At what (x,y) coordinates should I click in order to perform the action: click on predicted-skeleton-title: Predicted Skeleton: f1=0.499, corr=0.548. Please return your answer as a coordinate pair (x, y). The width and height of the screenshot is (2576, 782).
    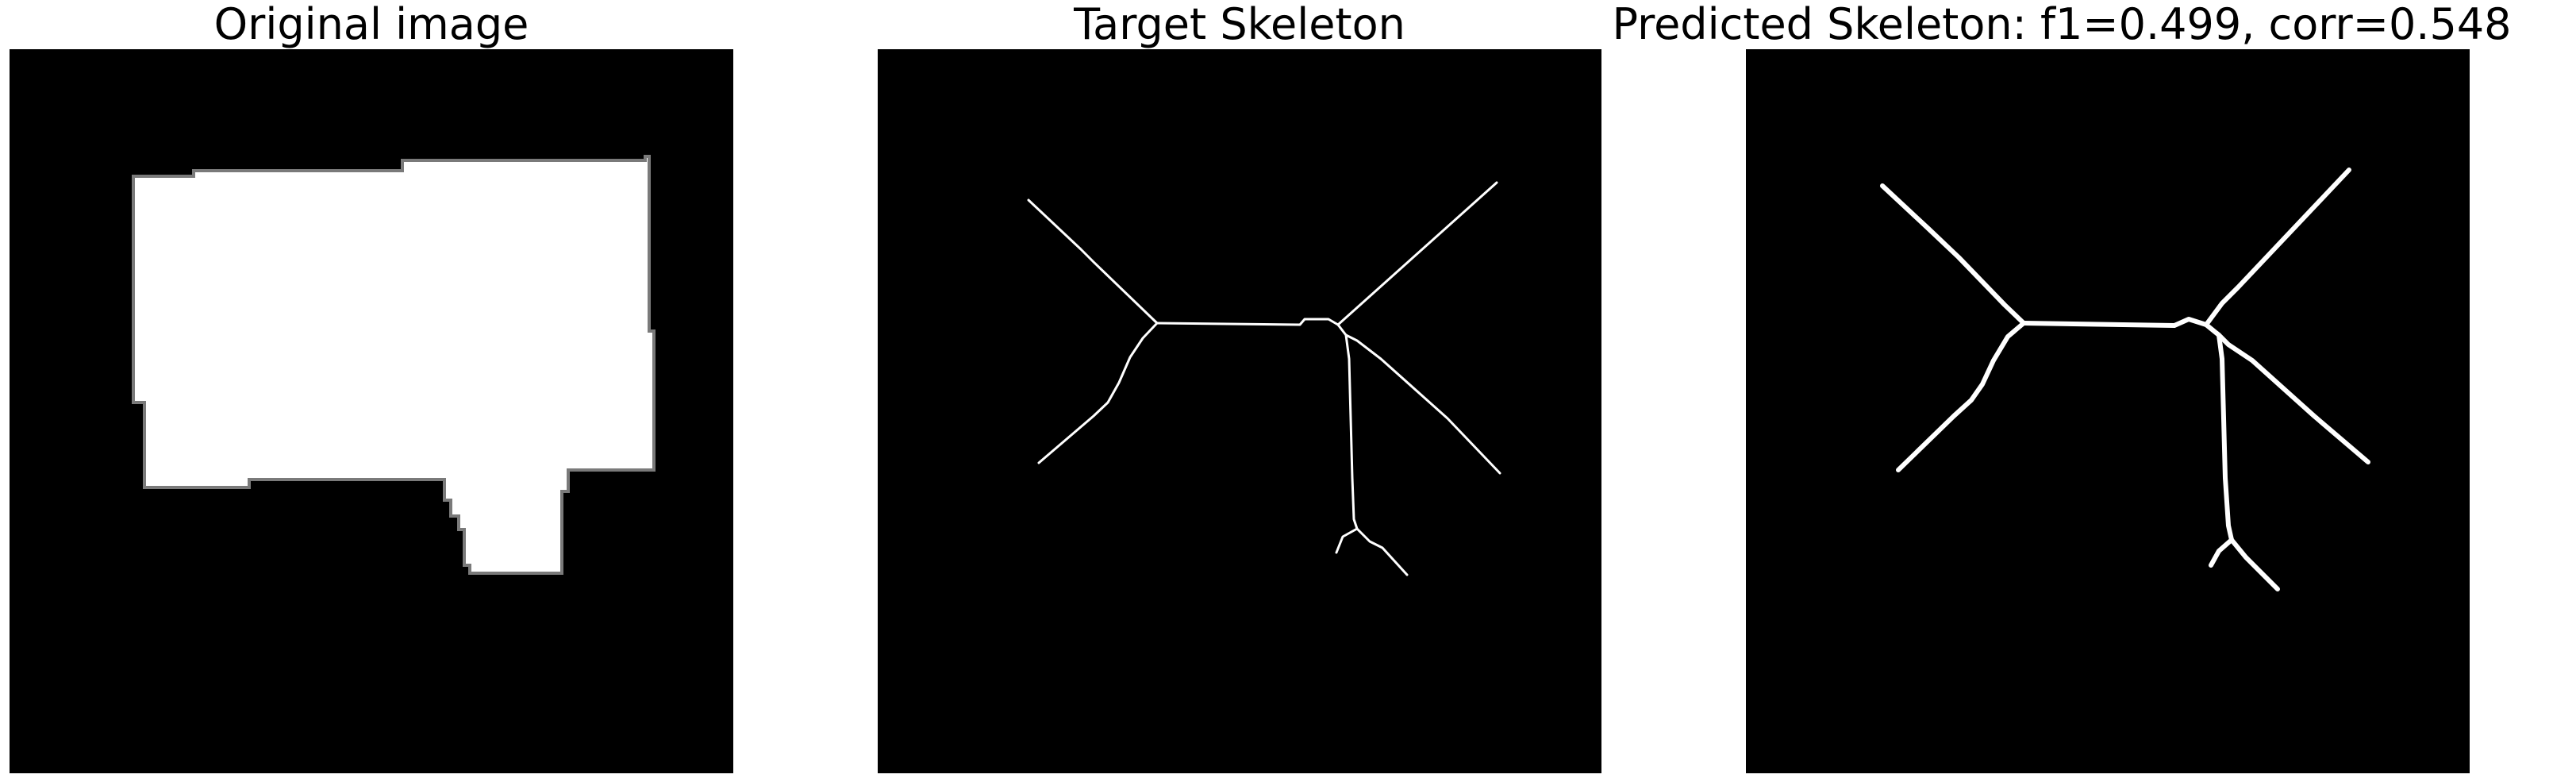
    Looking at the image, I should click on (2062, 24).